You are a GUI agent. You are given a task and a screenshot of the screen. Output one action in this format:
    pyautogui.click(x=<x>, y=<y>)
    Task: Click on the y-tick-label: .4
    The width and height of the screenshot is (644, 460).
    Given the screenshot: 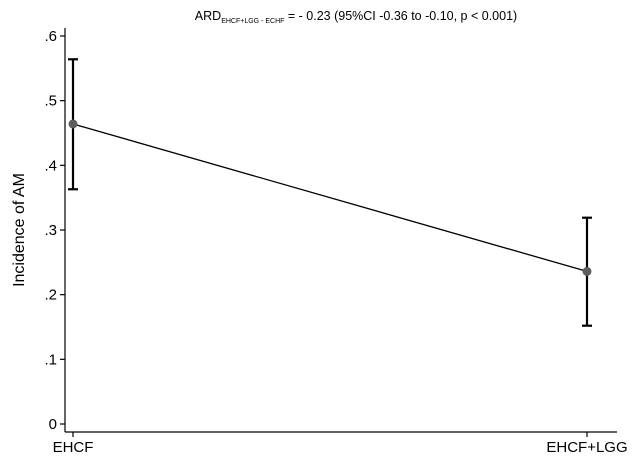 What is the action you would take?
    pyautogui.click(x=50, y=165)
    